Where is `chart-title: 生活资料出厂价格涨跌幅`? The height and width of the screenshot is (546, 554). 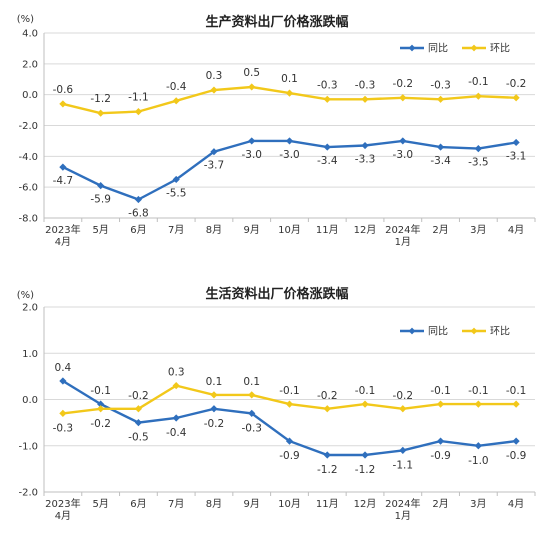 chart-title: 生活资料出厂价格涨跌幅 is located at coordinates (276, 294).